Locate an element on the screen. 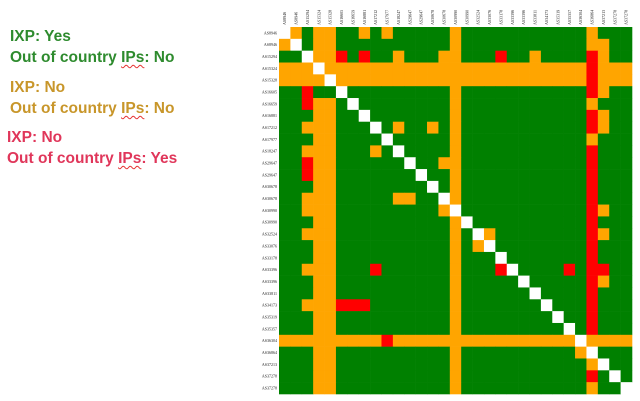 This screenshot has width=640, height=401. heatmap-row-label: AS33076 is located at coordinates (269, 245).